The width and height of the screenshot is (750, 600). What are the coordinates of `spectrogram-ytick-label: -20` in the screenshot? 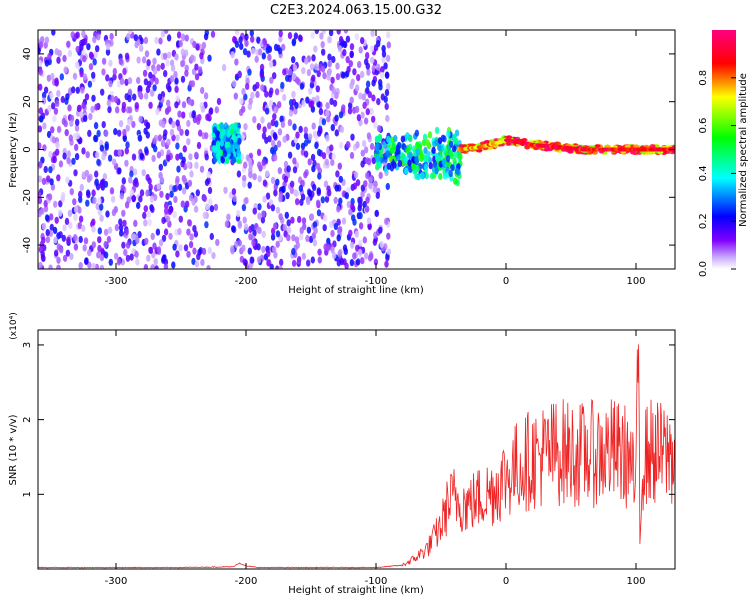 It's located at (27, 197).